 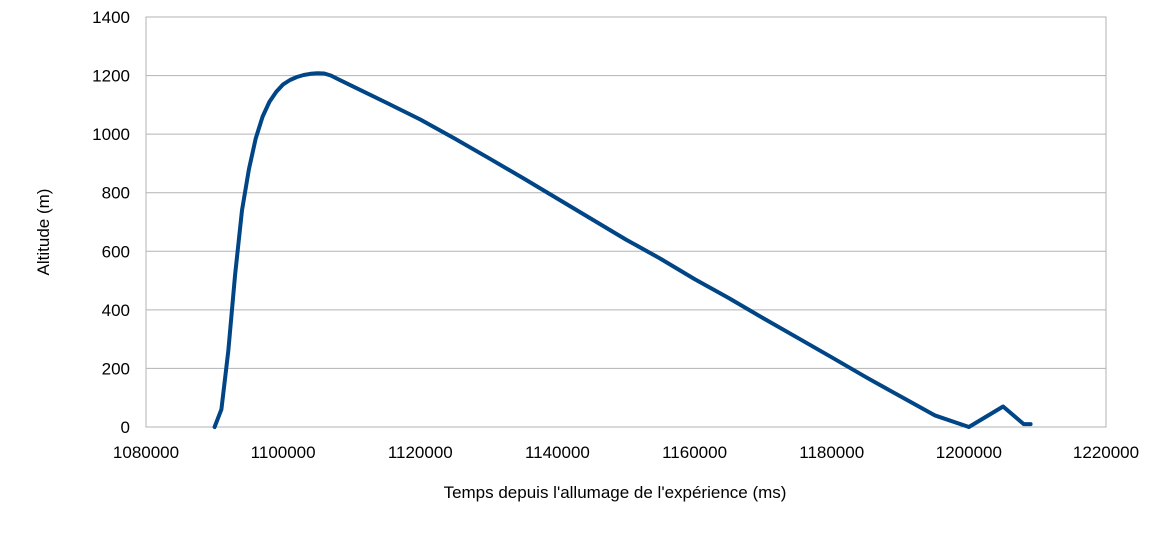 I want to click on y-tick-label: 0, so click(x=125, y=427).